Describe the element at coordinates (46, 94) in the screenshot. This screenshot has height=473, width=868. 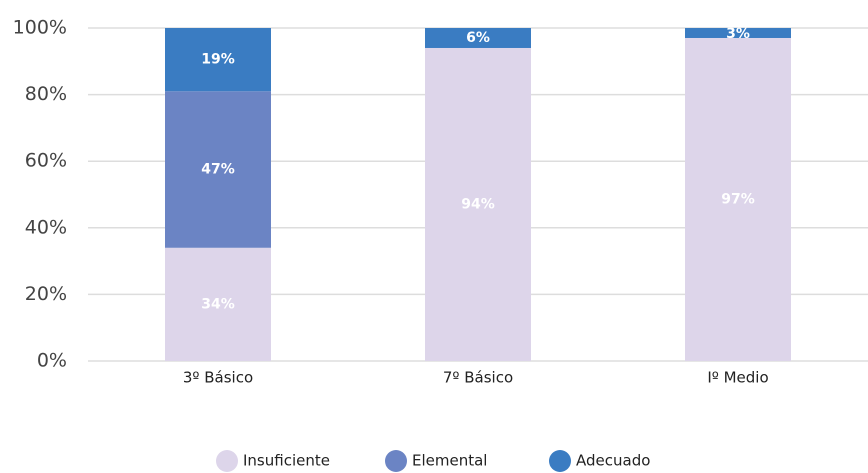
I see `y-tick-label: 80%` at that location.